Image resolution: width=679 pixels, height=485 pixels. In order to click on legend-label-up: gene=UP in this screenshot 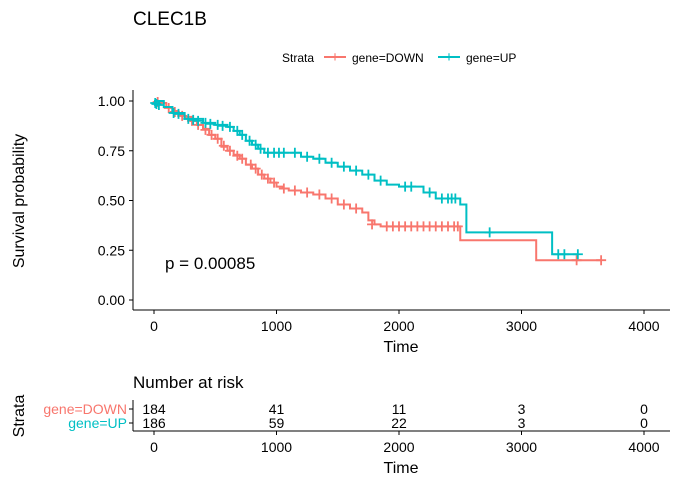, I will do `click(491, 58)`.